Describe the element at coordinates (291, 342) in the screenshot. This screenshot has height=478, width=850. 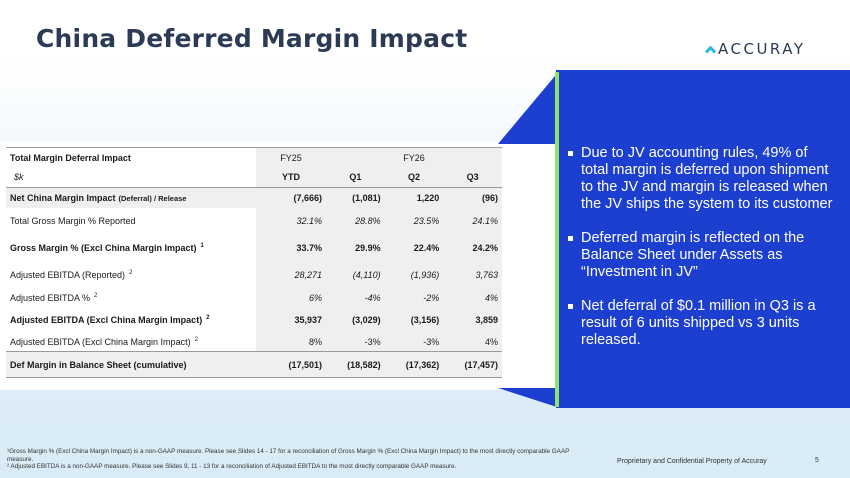
I see `table-cell: 8%` at that location.